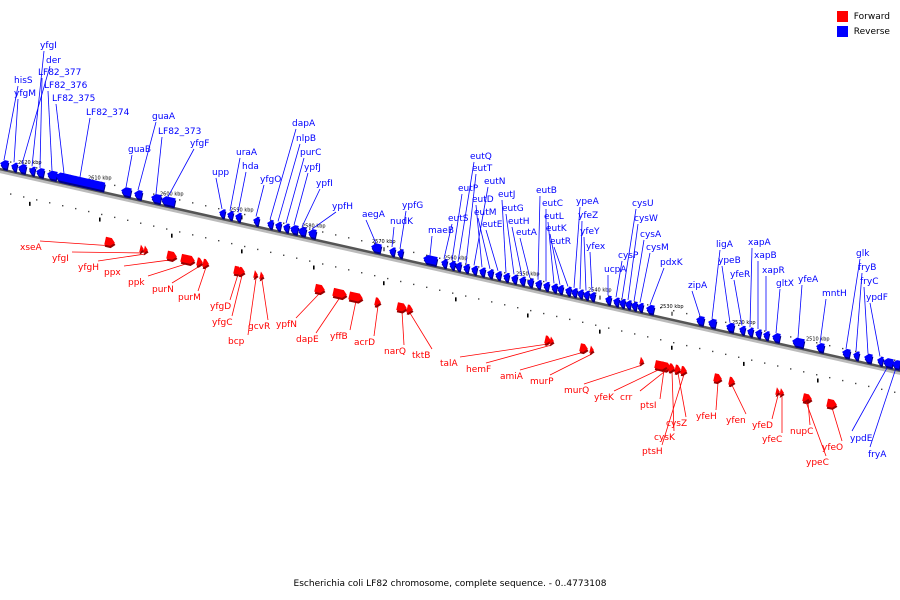  Describe the element at coordinates (531, 283) in the screenshot. I see `gene-arrow-euta` at that location.